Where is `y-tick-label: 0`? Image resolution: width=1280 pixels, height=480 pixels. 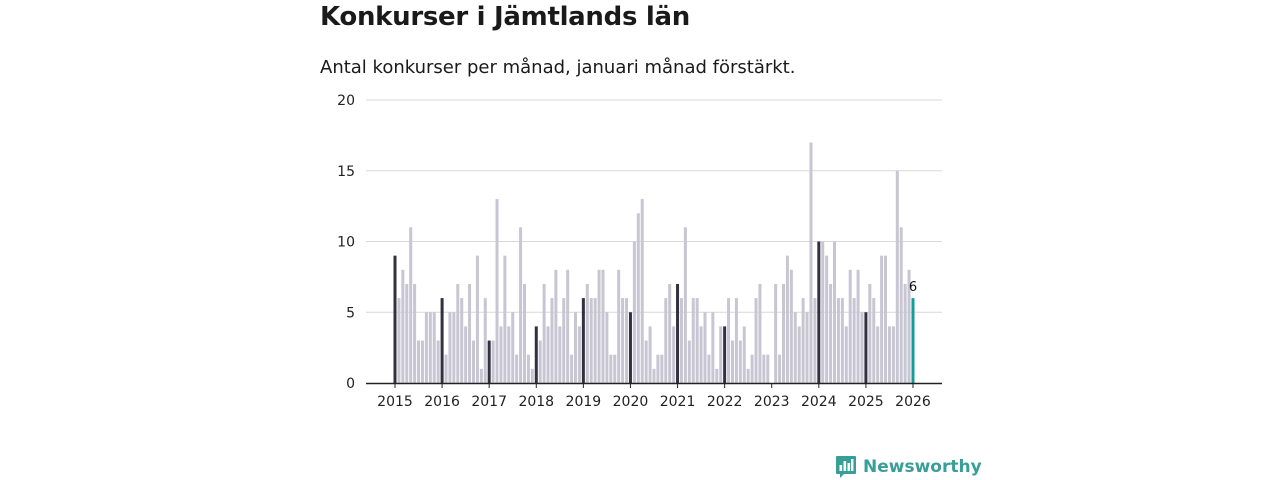 y-tick-label: 0 is located at coordinates (350, 384).